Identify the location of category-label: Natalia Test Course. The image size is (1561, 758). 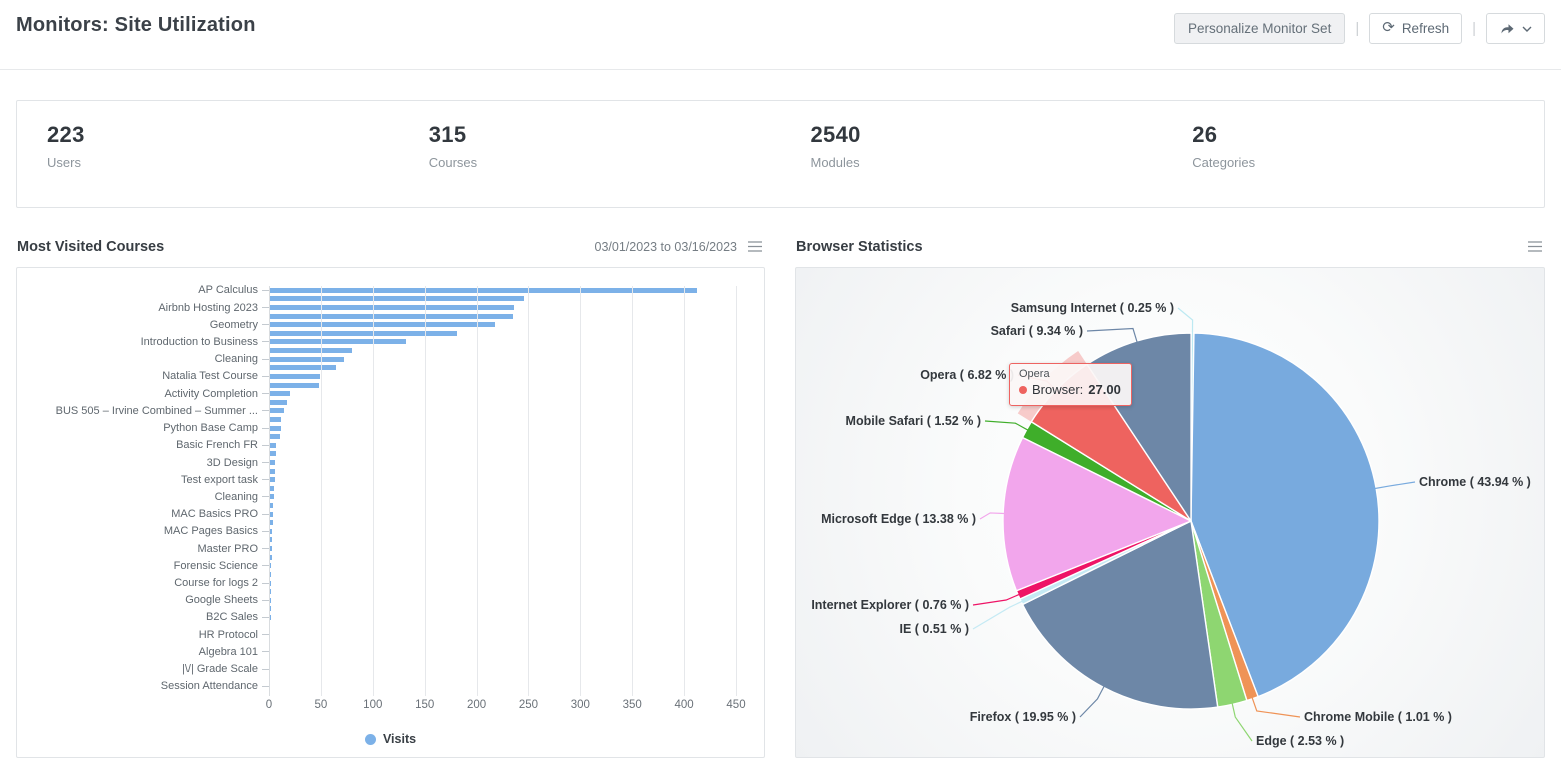
(143, 376).